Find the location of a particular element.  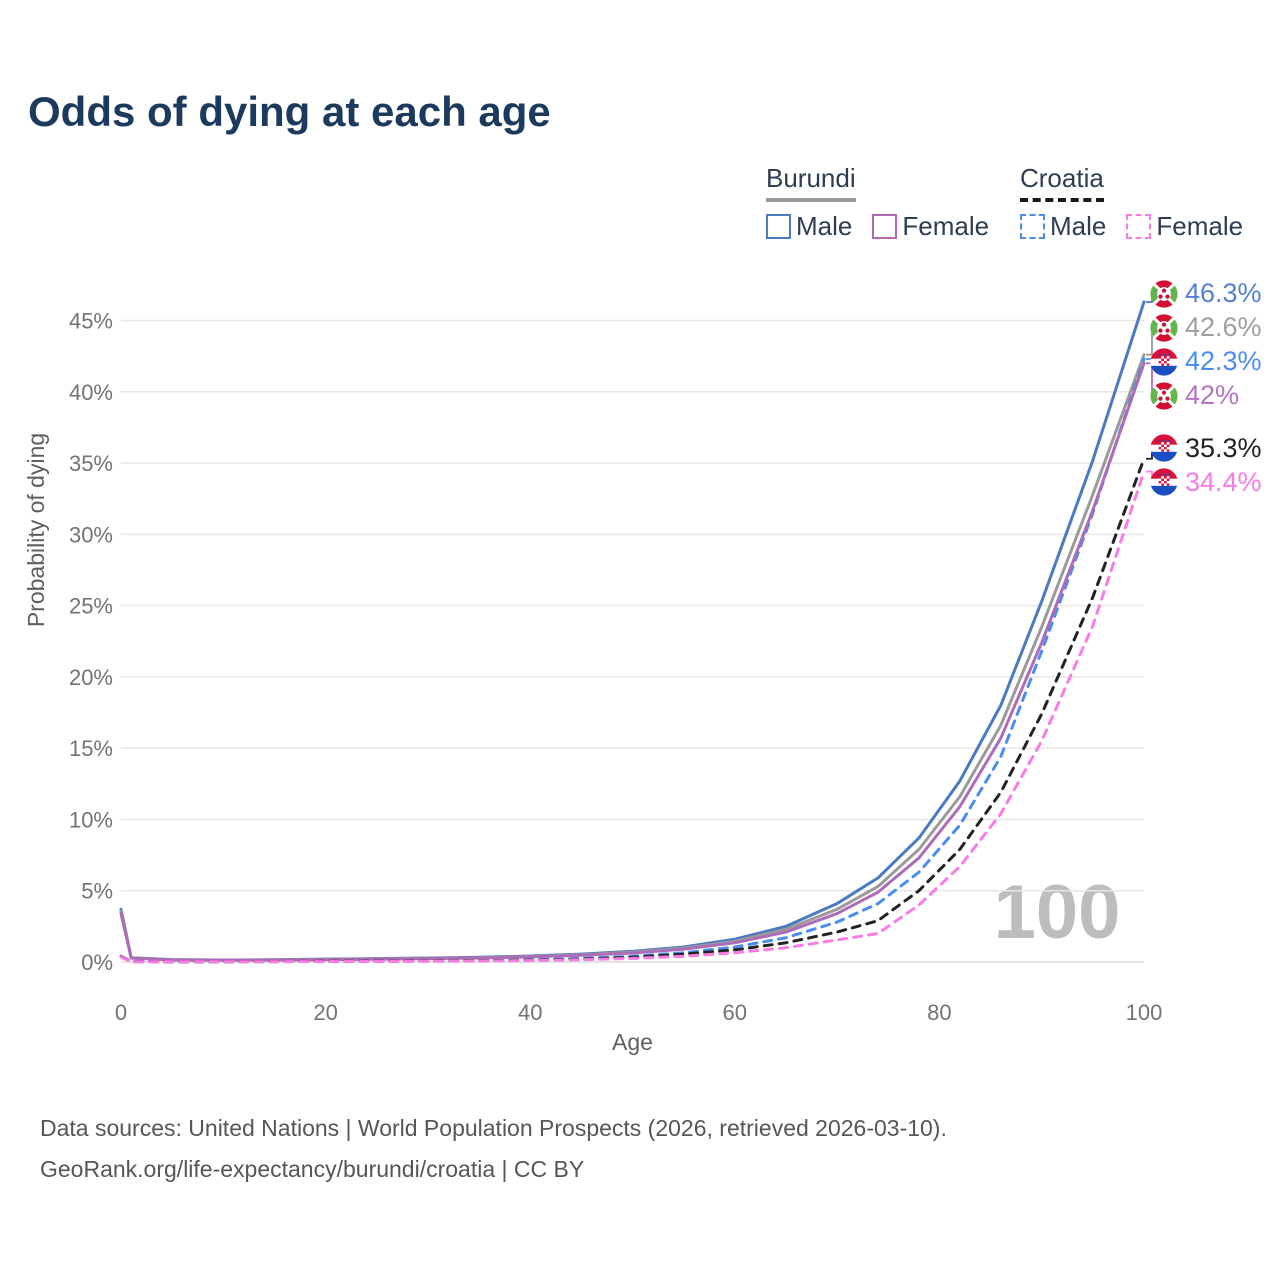

x-tick-label: 40 is located at coordinates (530, 1012).